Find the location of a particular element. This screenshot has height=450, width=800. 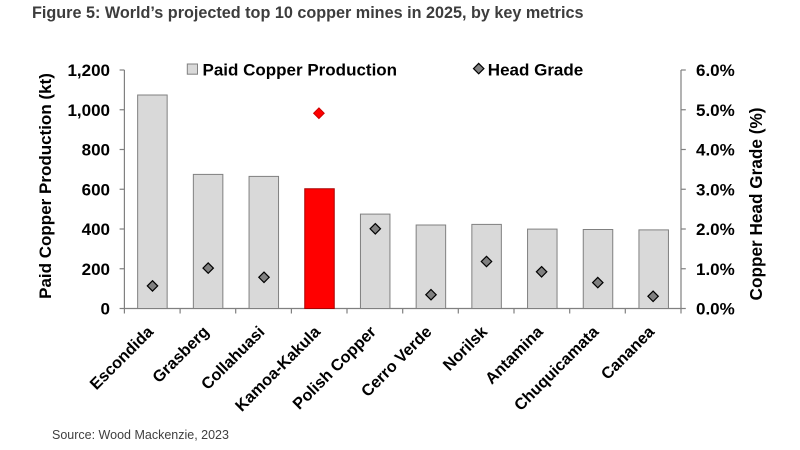

svg-text: 800 is located at coordinates (96, 150).